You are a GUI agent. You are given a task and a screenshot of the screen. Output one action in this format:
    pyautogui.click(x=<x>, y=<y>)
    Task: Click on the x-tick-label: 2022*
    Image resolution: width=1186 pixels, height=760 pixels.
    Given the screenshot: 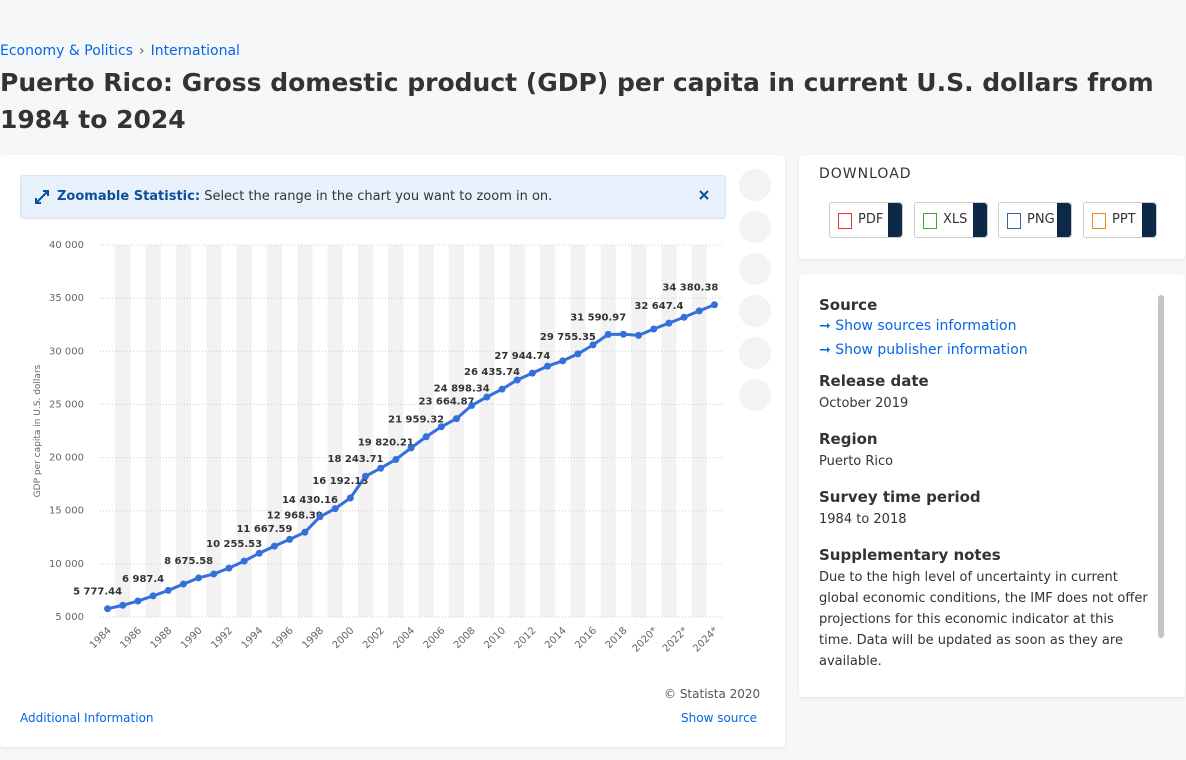 What is the action you would take?
    pyautogui.click(x=675, y=639)
    